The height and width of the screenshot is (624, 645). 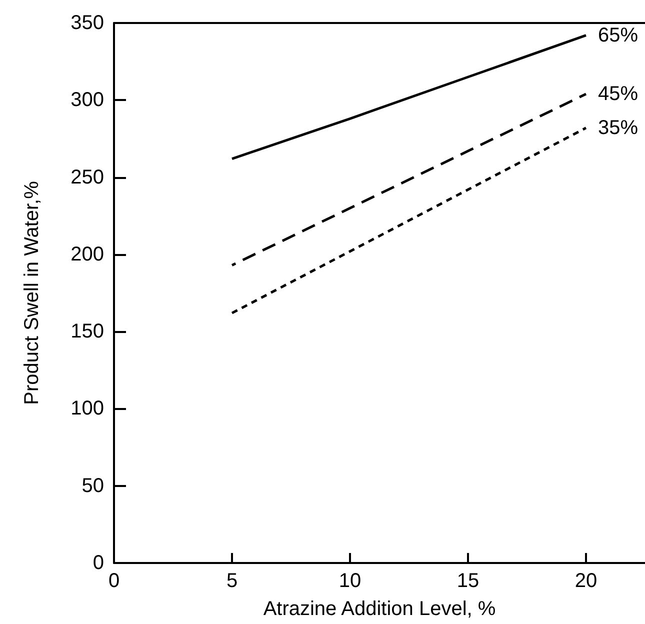 What do you see at coordinates (232, 581) in the screenshot?
I see `x-tick-label: 5` at bounding box center [232, 581].